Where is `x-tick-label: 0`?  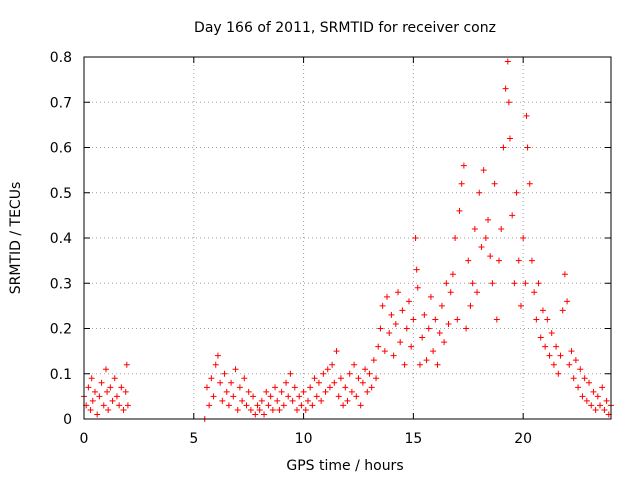
x-tick-label: 0 is located at coordinates (84, 439).